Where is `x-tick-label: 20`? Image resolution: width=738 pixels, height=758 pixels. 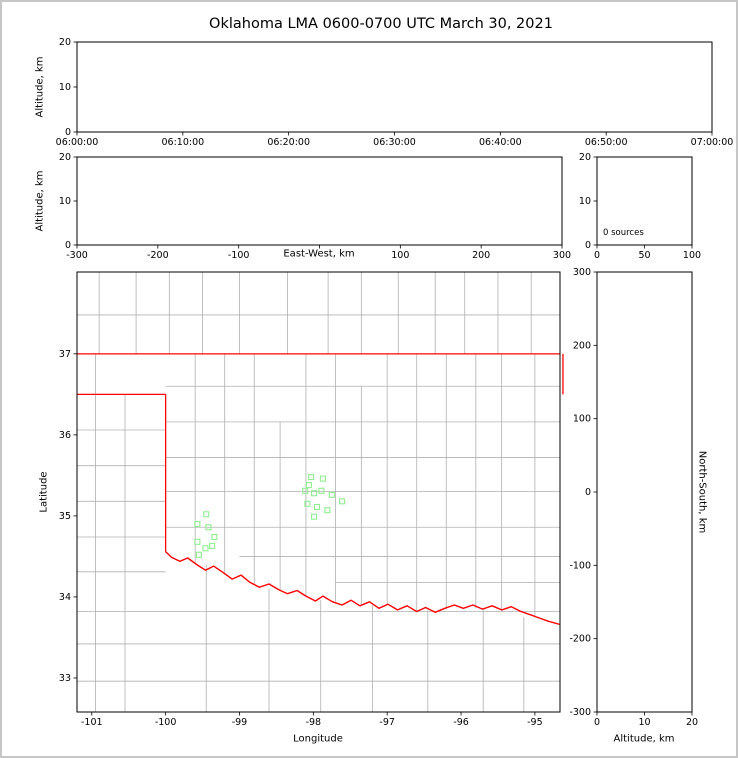
x-tick-label: 20 is located at coordinates (692, 722).